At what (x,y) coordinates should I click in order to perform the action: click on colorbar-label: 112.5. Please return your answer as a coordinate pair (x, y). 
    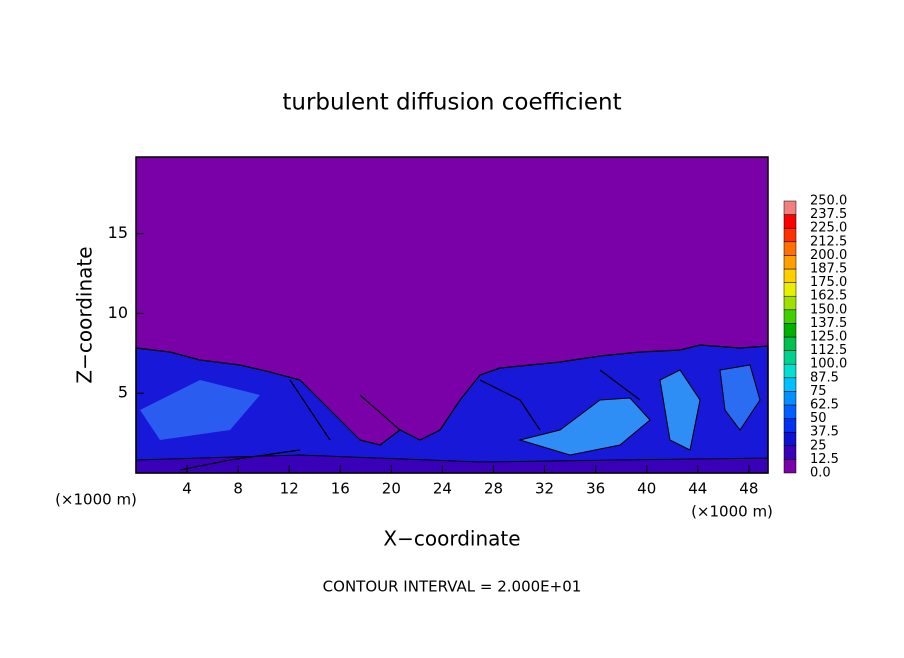
    Looking at the image, I should click on (828, 350).